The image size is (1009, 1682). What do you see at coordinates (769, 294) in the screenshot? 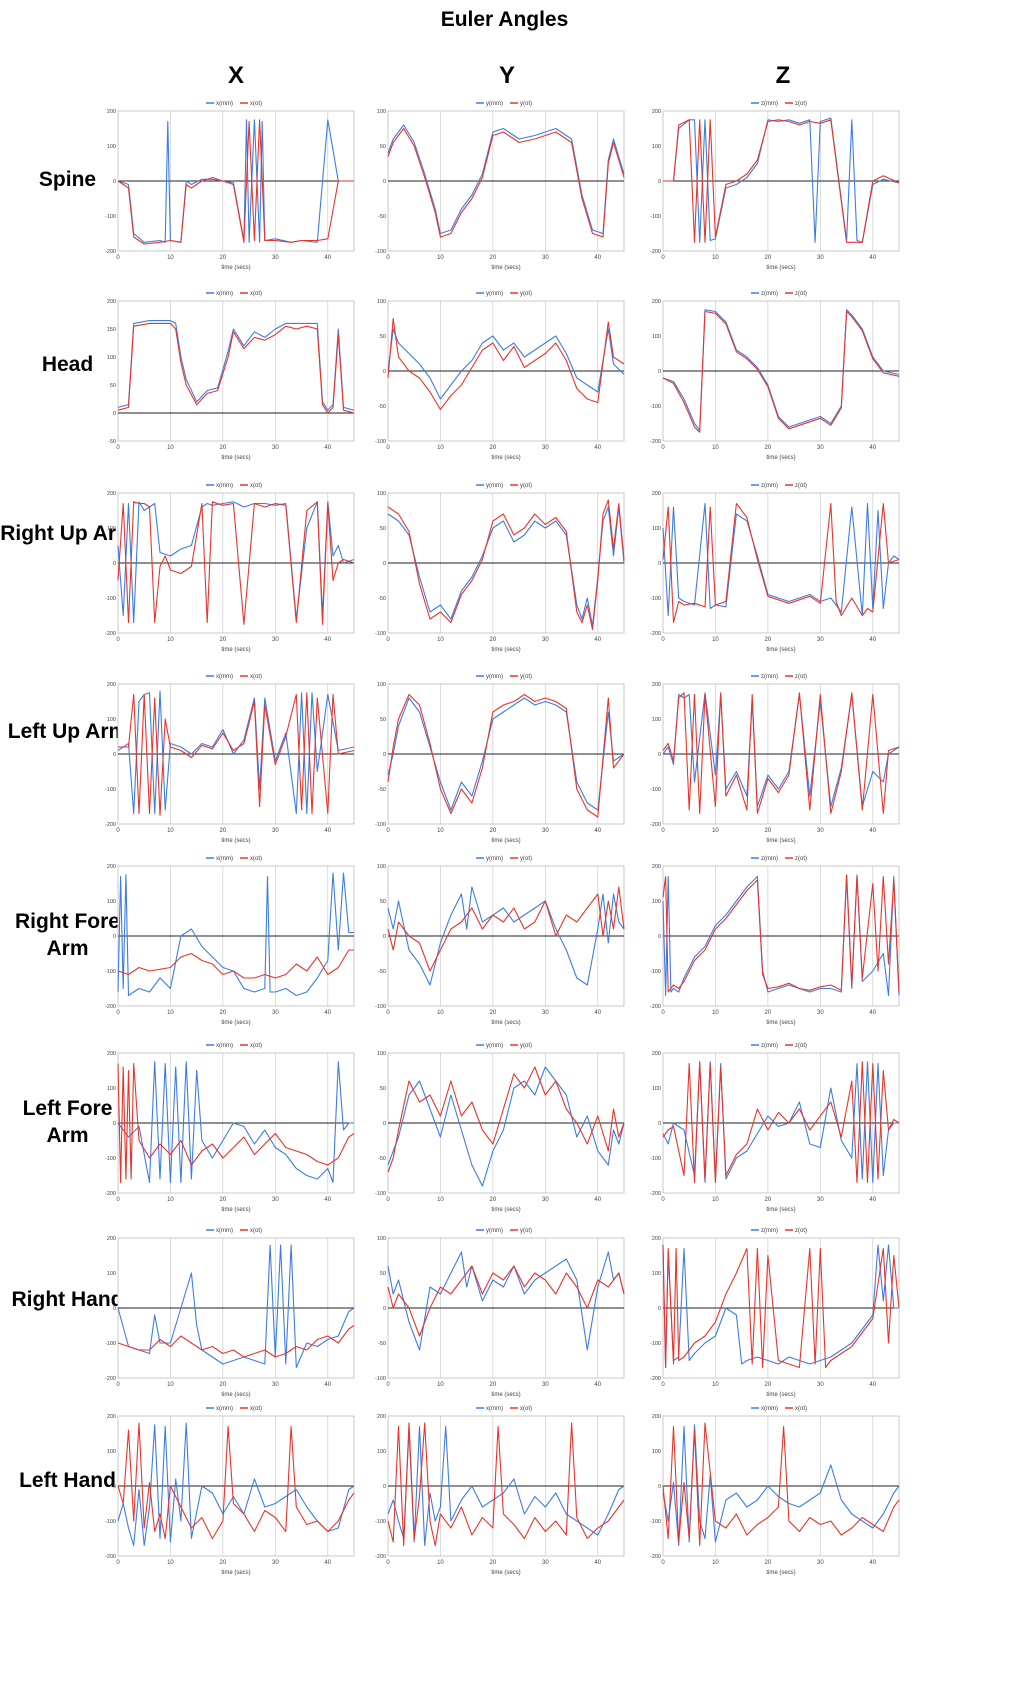
I see `legend-label: z(mm)` at bounding box center [769, 294].